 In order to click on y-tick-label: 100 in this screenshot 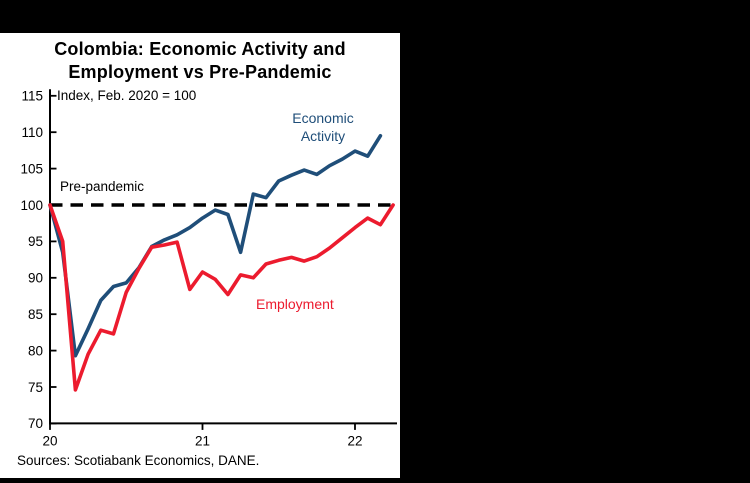, I will do `click(31, 205)`.